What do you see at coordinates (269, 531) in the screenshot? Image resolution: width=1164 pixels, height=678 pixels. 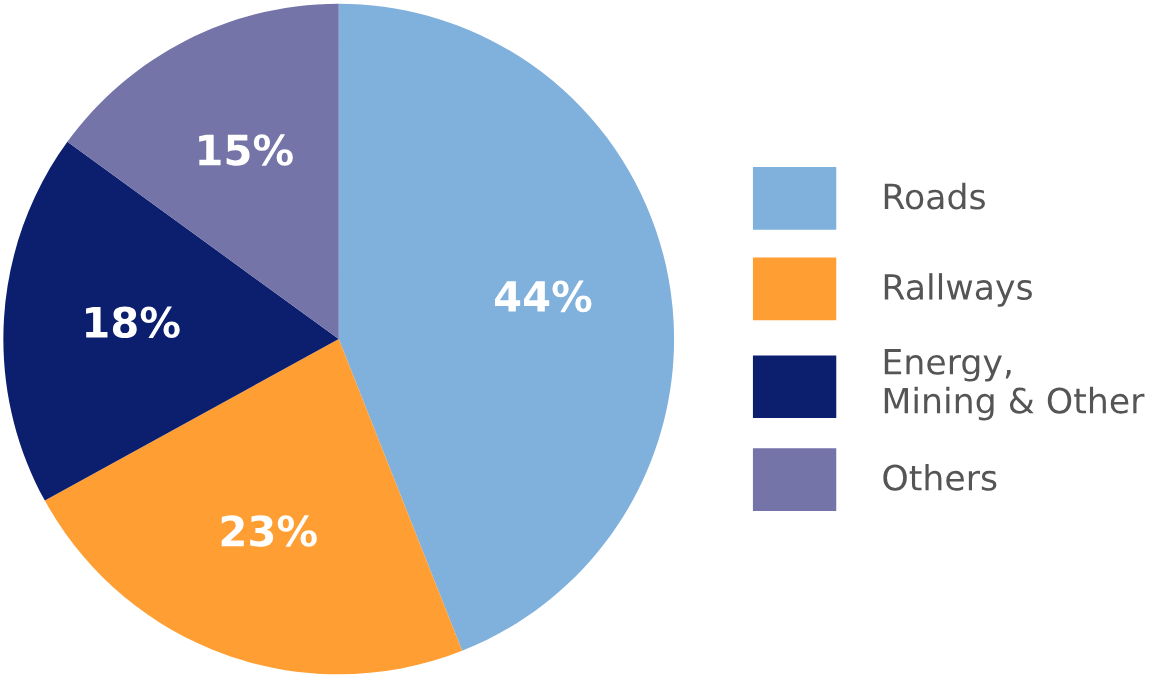 I see `data-label: 23%` at bounding box center [269, 531].